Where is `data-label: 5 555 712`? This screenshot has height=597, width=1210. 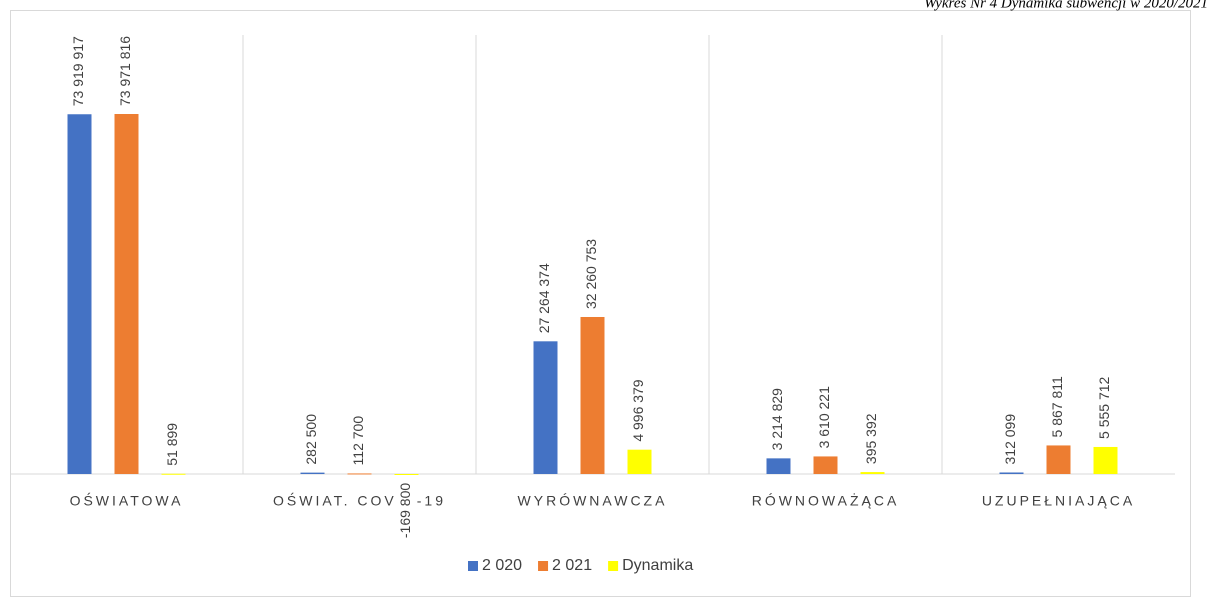
data-label: 5 555 712 is located at coordinates (1104, 407).